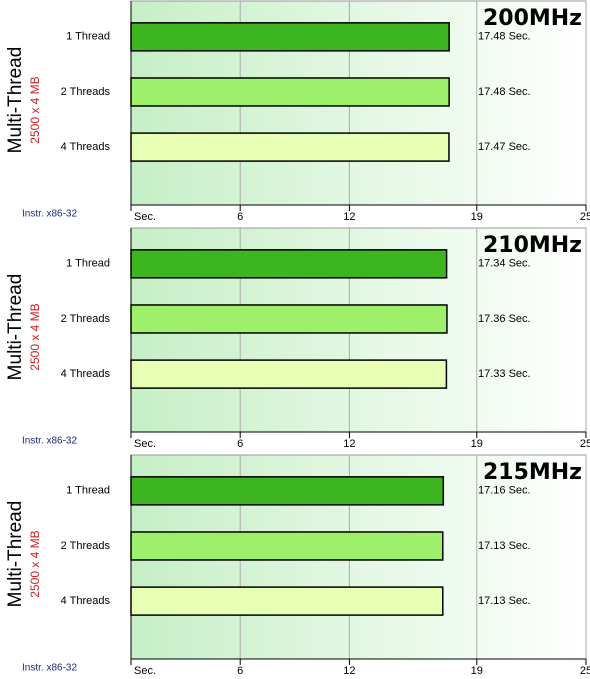 The image size is (590, 679). What do you see at coordinates (504, 491) in the screenshot?
I see `value-label: 17.16 Sec.` at bounding box center [504, 491].